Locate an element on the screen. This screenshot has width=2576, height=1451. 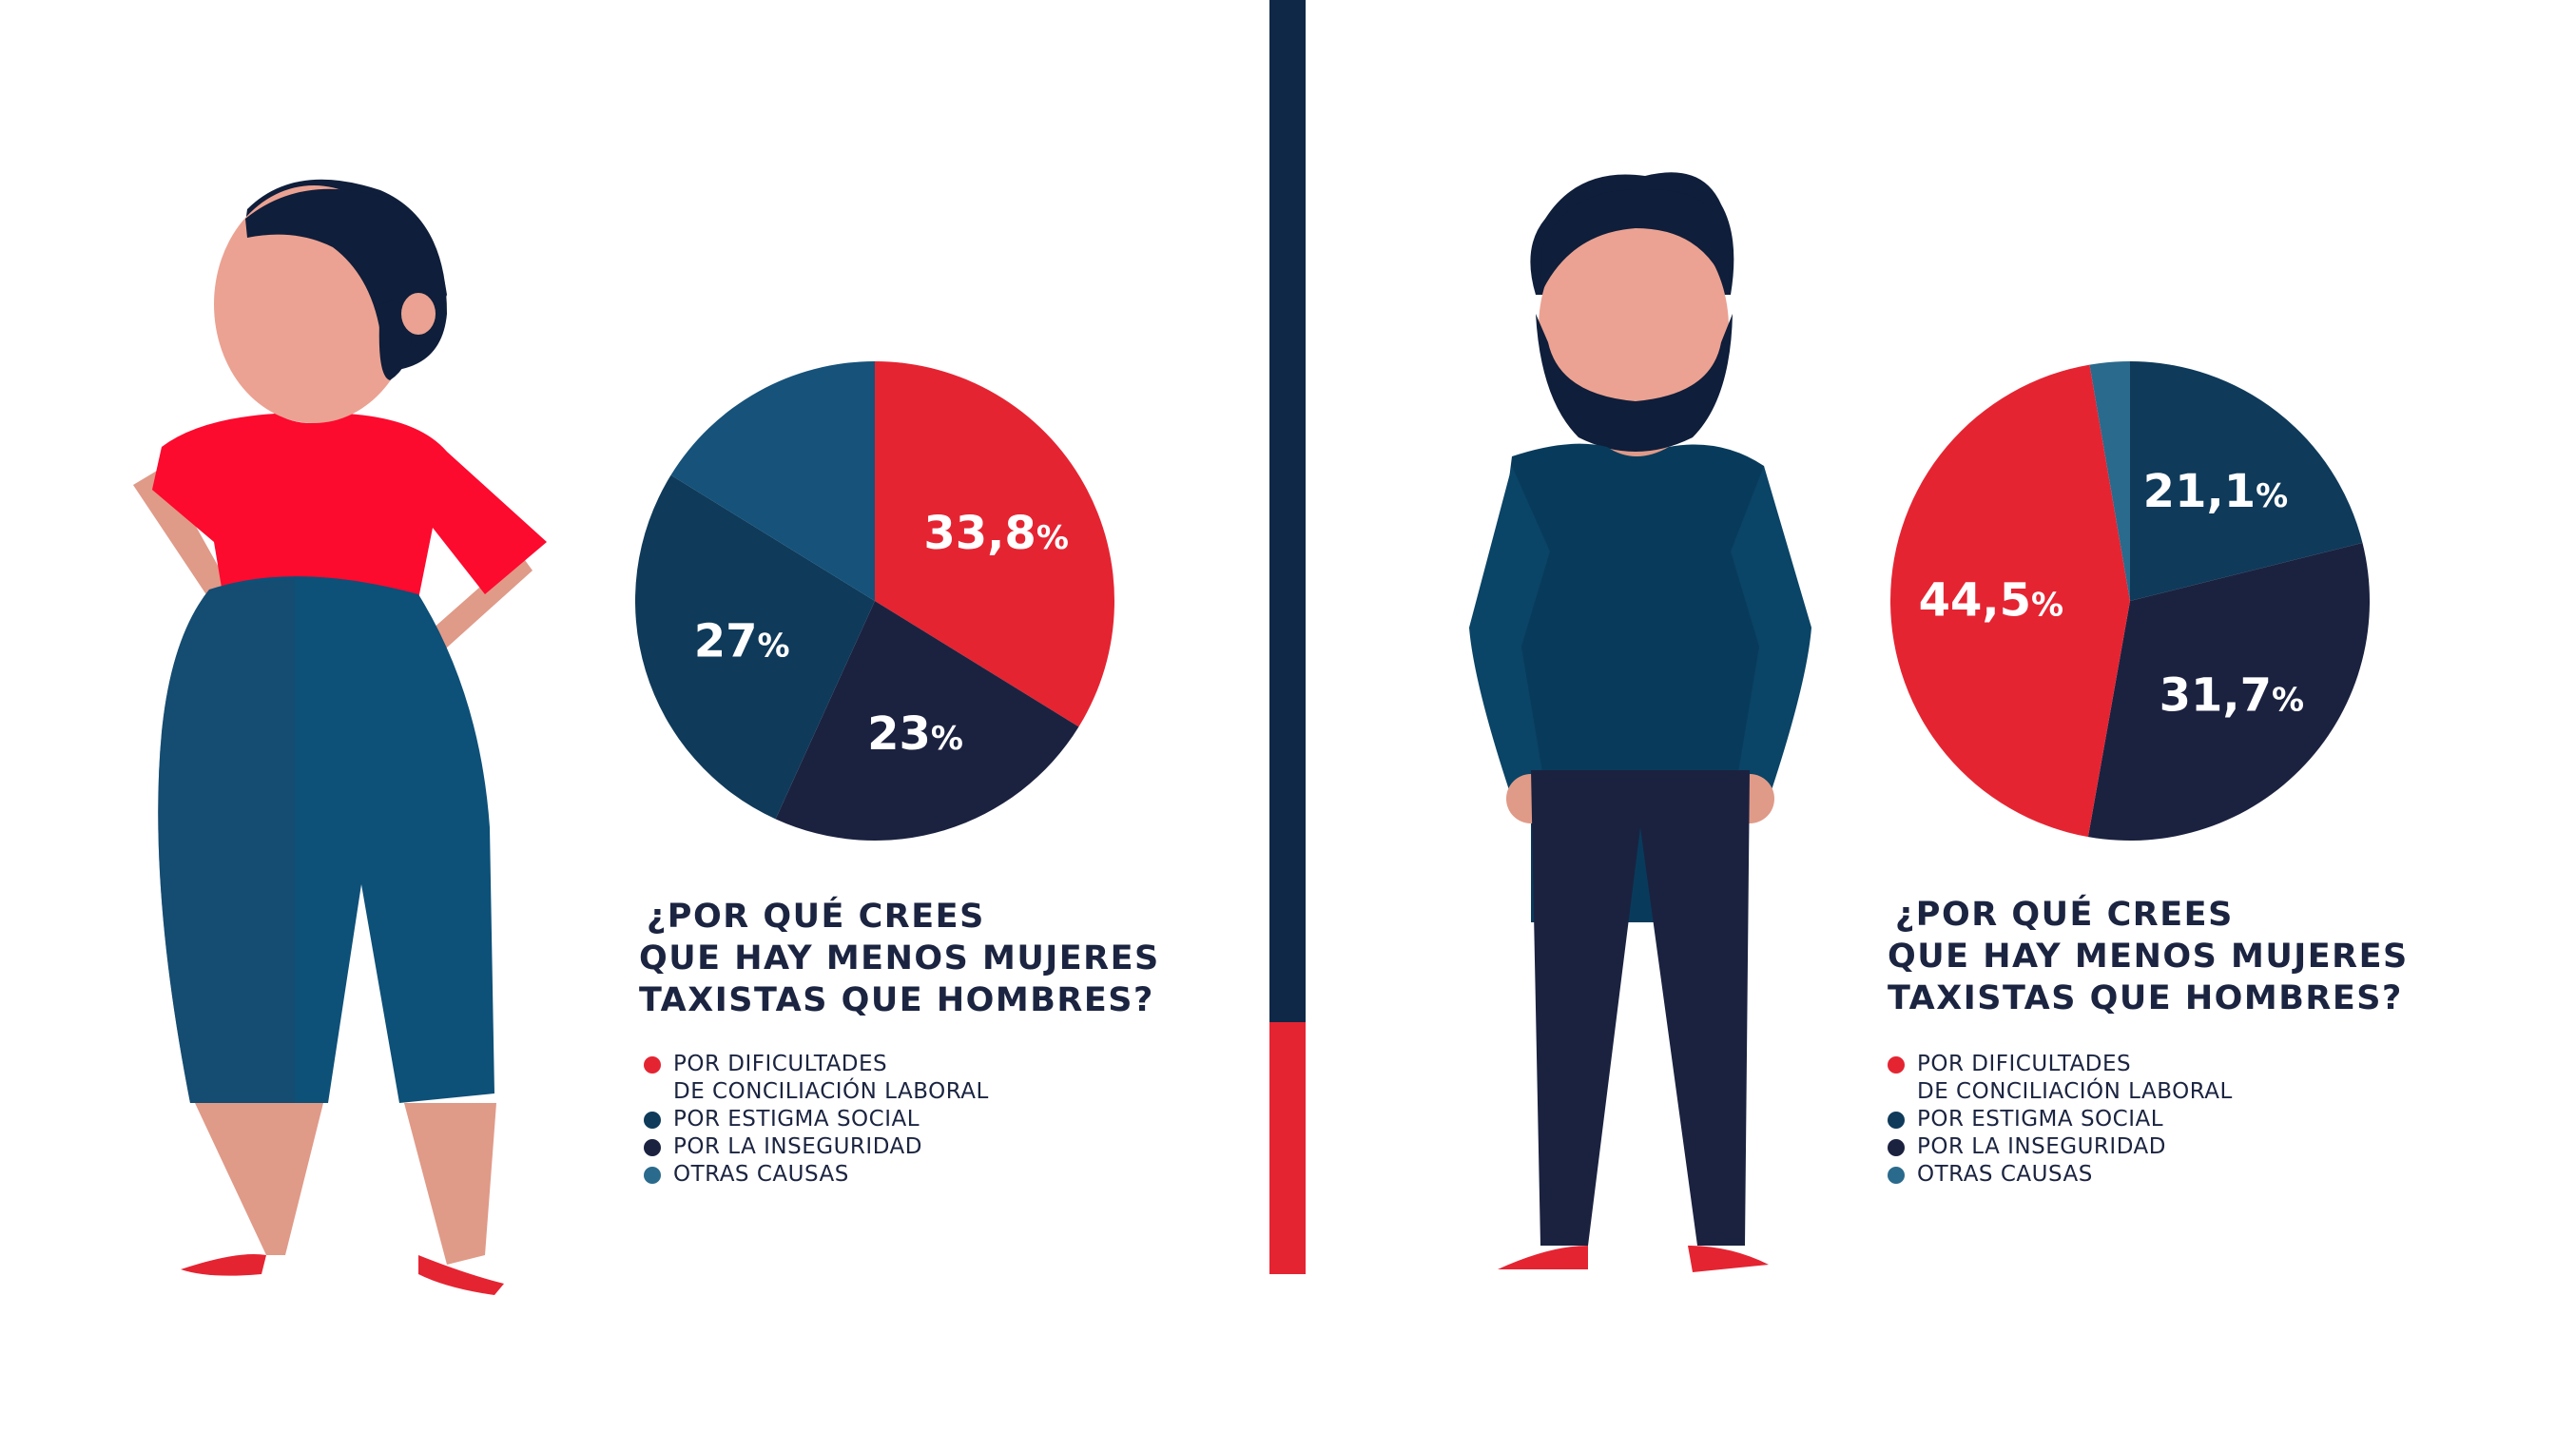
slice-label: 31,7% is located at coordinates (2232, 696).